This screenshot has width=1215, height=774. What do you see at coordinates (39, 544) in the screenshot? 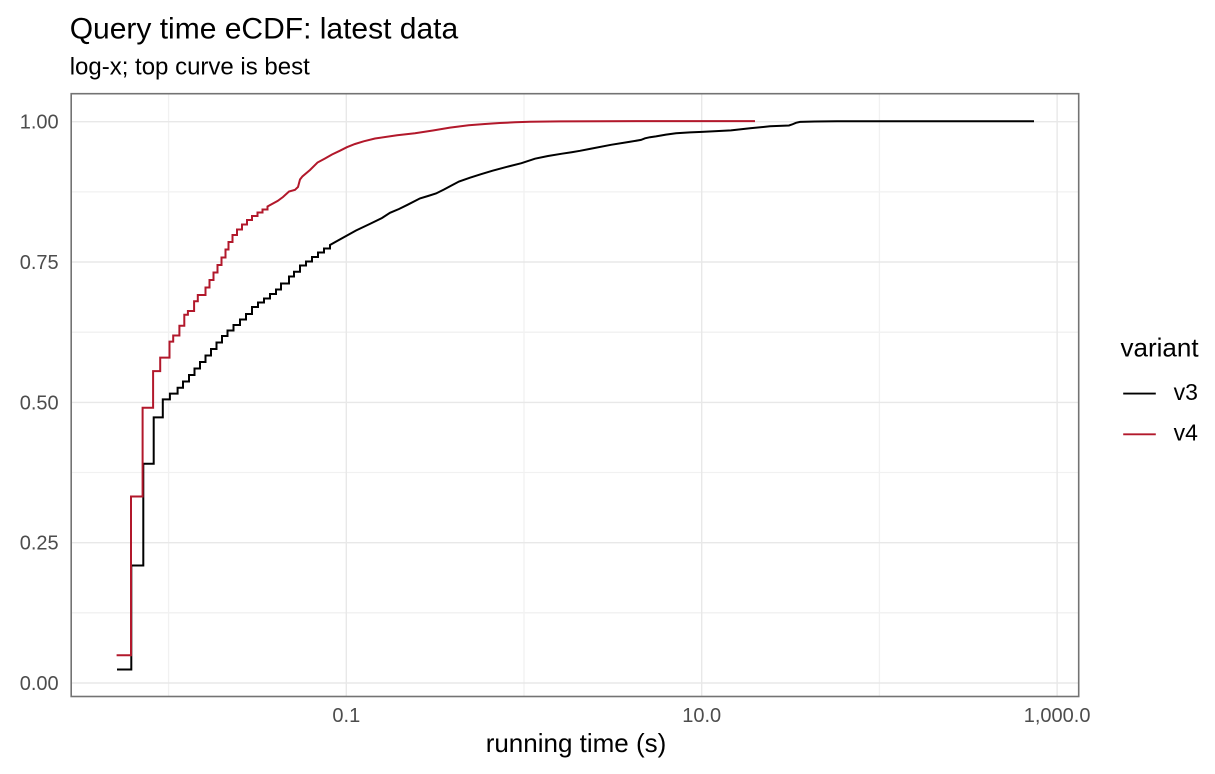
I see `svg-text: 0.25` at bounding box center [39, 544].